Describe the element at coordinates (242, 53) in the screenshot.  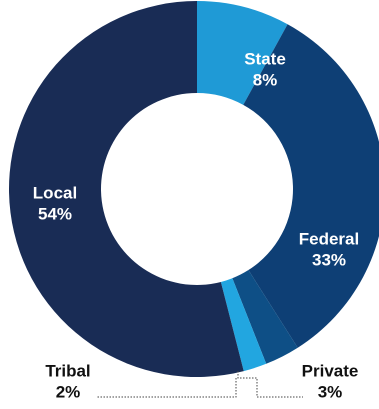
I see `donut-slice-state` at that location.